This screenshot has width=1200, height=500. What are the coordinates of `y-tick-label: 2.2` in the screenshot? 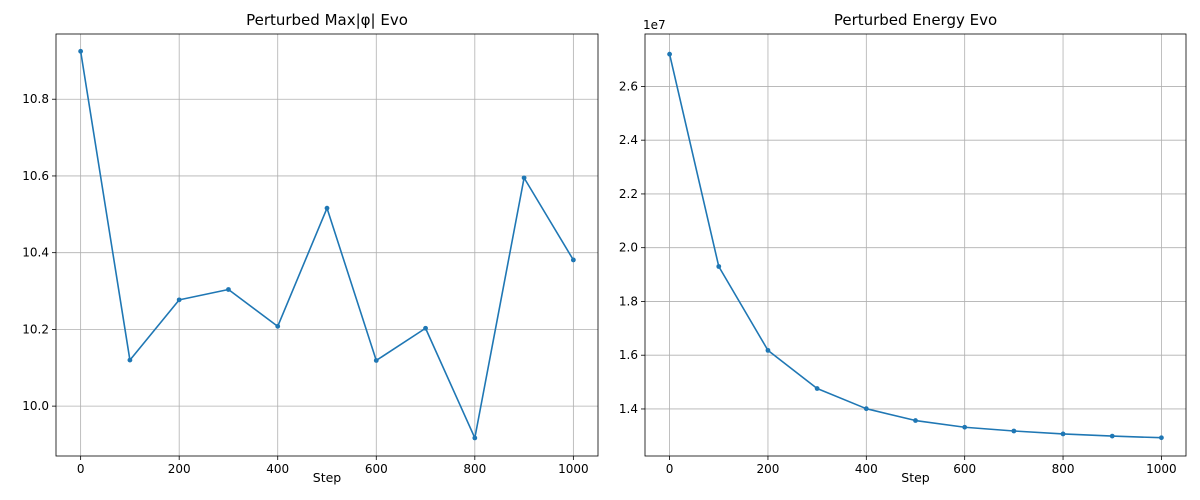 It's located at (628, 194).